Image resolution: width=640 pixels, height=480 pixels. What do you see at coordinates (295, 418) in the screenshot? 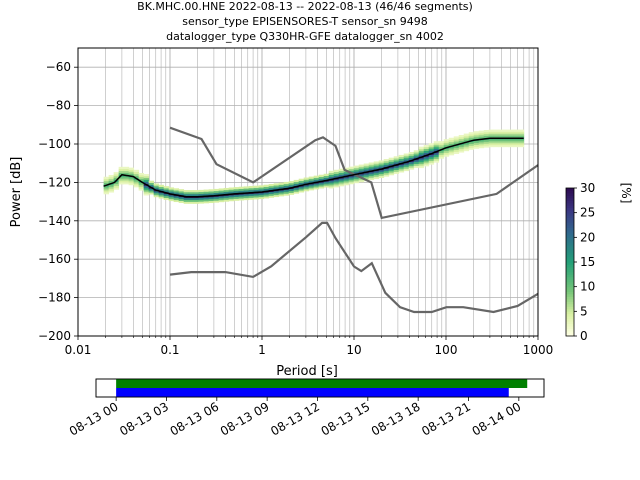
I see `timeline-tick-label: 08-13 12` at bounding box center [295, 418].